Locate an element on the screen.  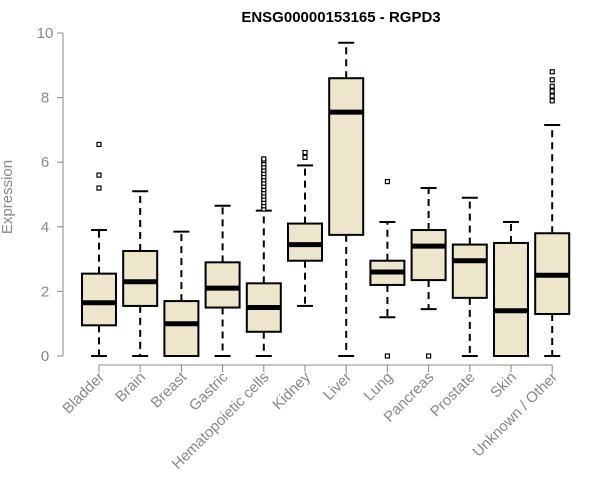
x-tick-label: Breast is located at coordinates (169, 389).